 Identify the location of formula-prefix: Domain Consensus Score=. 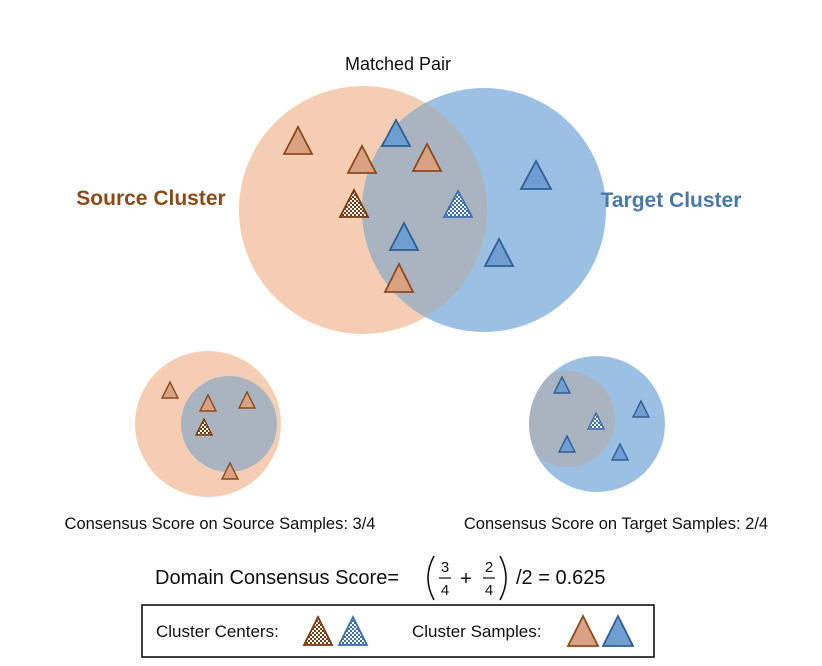
(277, 578).